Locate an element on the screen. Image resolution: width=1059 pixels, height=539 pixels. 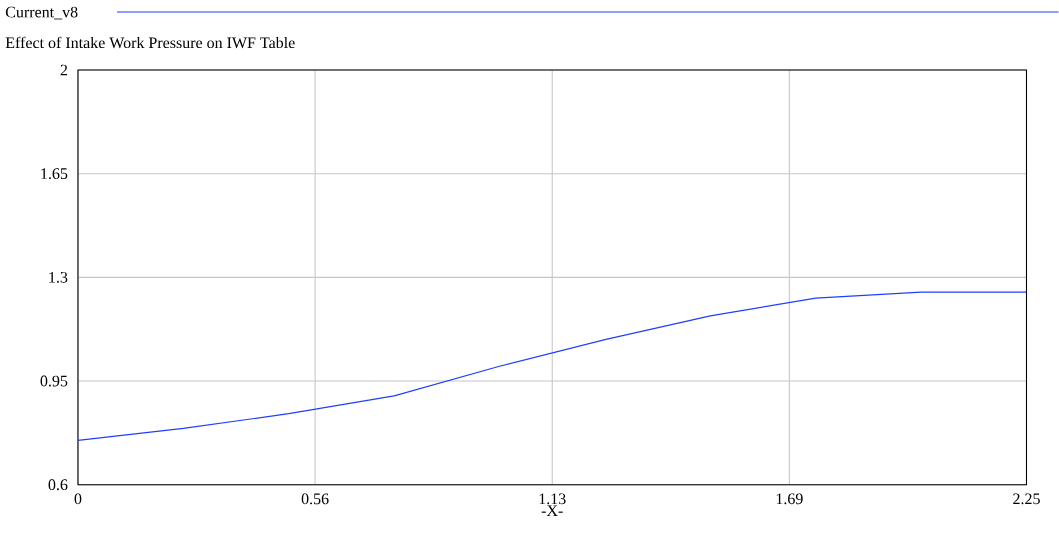
x-tick-label: 0 is located at coordinates (78, 499).